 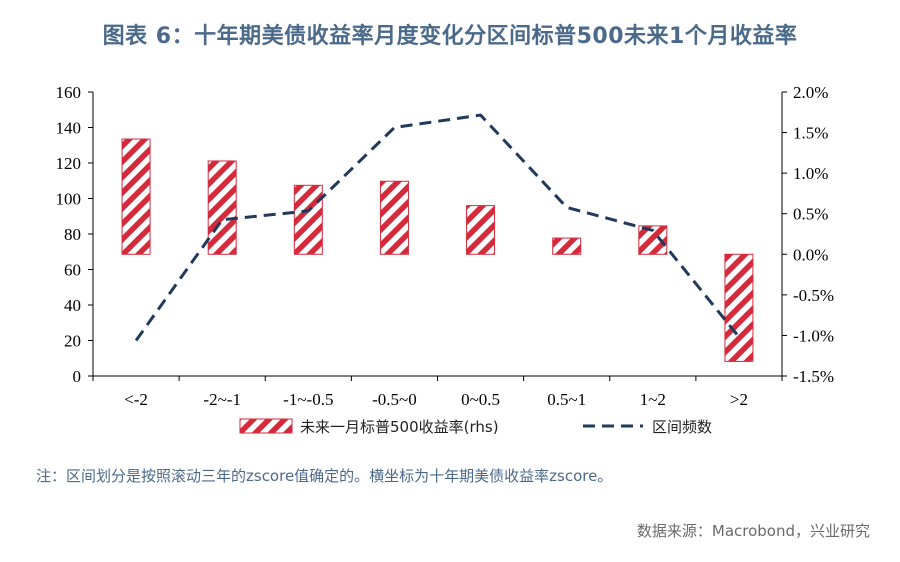 I want to click on x-tick-label: >2, so click(x=739, y=399).